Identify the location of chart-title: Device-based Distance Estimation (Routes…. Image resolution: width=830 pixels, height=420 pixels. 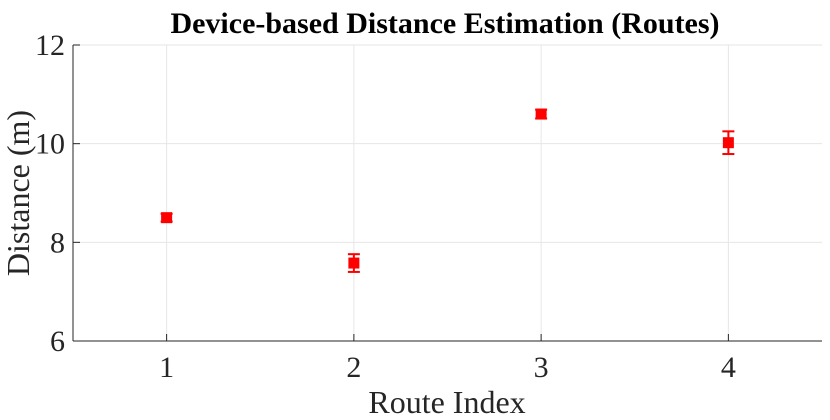
(444, 23).